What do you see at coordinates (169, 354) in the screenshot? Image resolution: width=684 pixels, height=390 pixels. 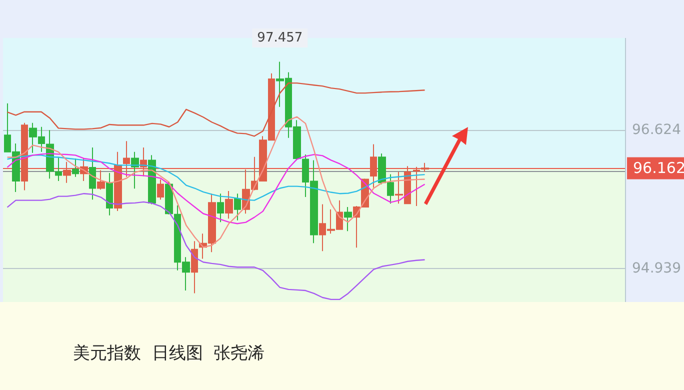 I see `text: 美元指数 日线图 张尧浠` at bounding box center [169, 354].